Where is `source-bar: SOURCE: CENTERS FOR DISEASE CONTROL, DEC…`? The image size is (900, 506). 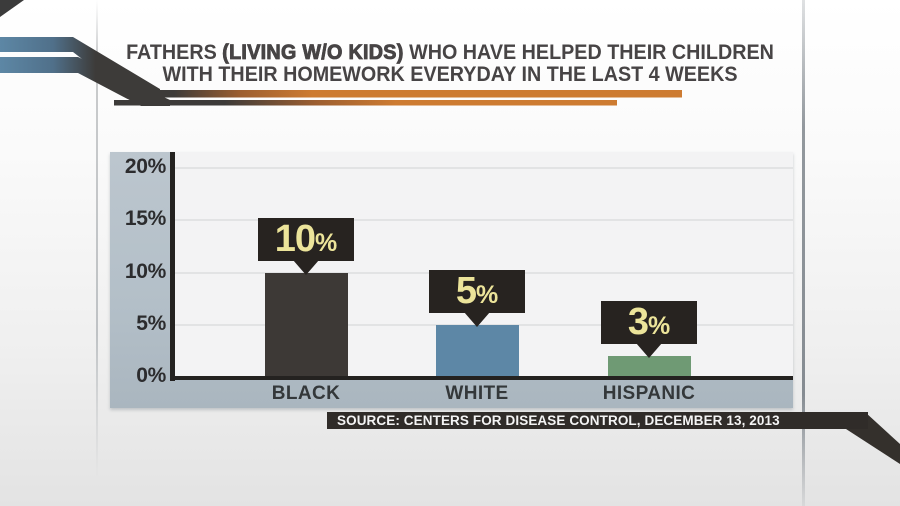
source-bar: SOURCE: CENTERS FOR DISEASE CONTROL, DEC… is located at coordinates (597, 420).